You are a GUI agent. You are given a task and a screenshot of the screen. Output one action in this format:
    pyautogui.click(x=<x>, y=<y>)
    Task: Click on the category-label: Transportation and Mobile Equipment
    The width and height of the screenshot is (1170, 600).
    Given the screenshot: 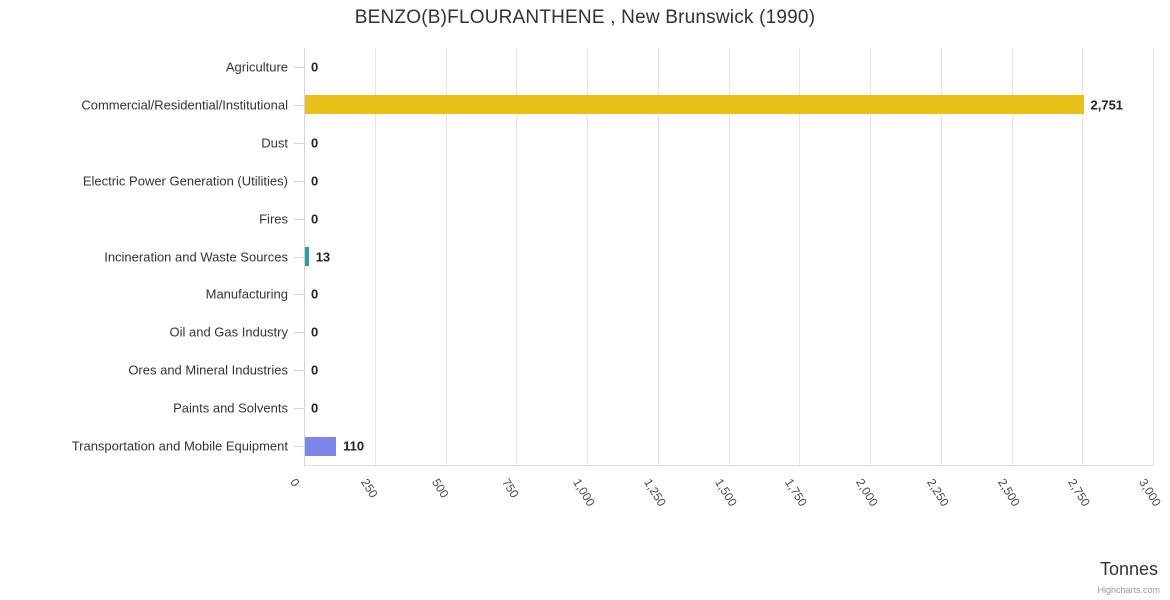 What is the action you would take?
    pyautogui.click(x=179, y=446)
    